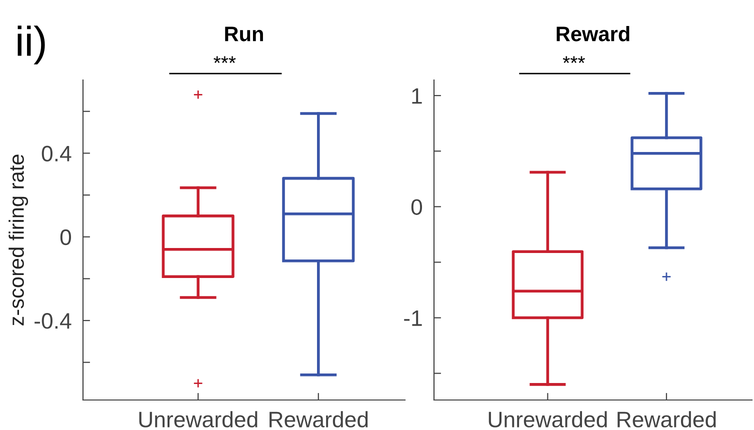 The image size is (754, 430). What do you see at coordinates (57, 154) in the screenshot?
I see `y-tick-label: 0.4` at bounding box center [57, 154].